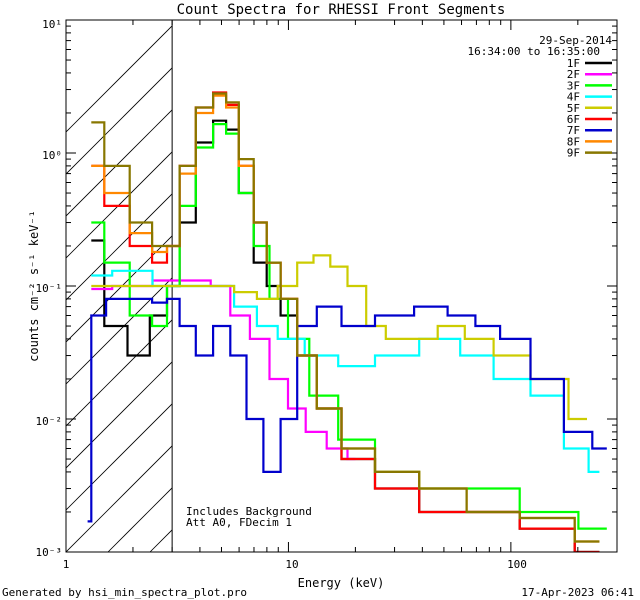 This screenshot has width=640, height=600. What do you see at coordinates (534, 51) in the screenshot?
I see `time-range-label: 16:34:00 to 16:35:00` at bounding box center [534, 51].